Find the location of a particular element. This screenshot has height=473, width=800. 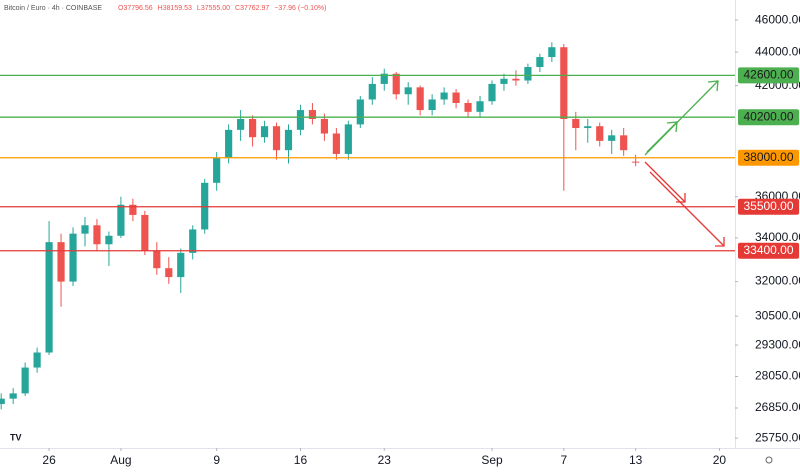

ohlc-value: L37555.00 is located at coordinates (213, 8).